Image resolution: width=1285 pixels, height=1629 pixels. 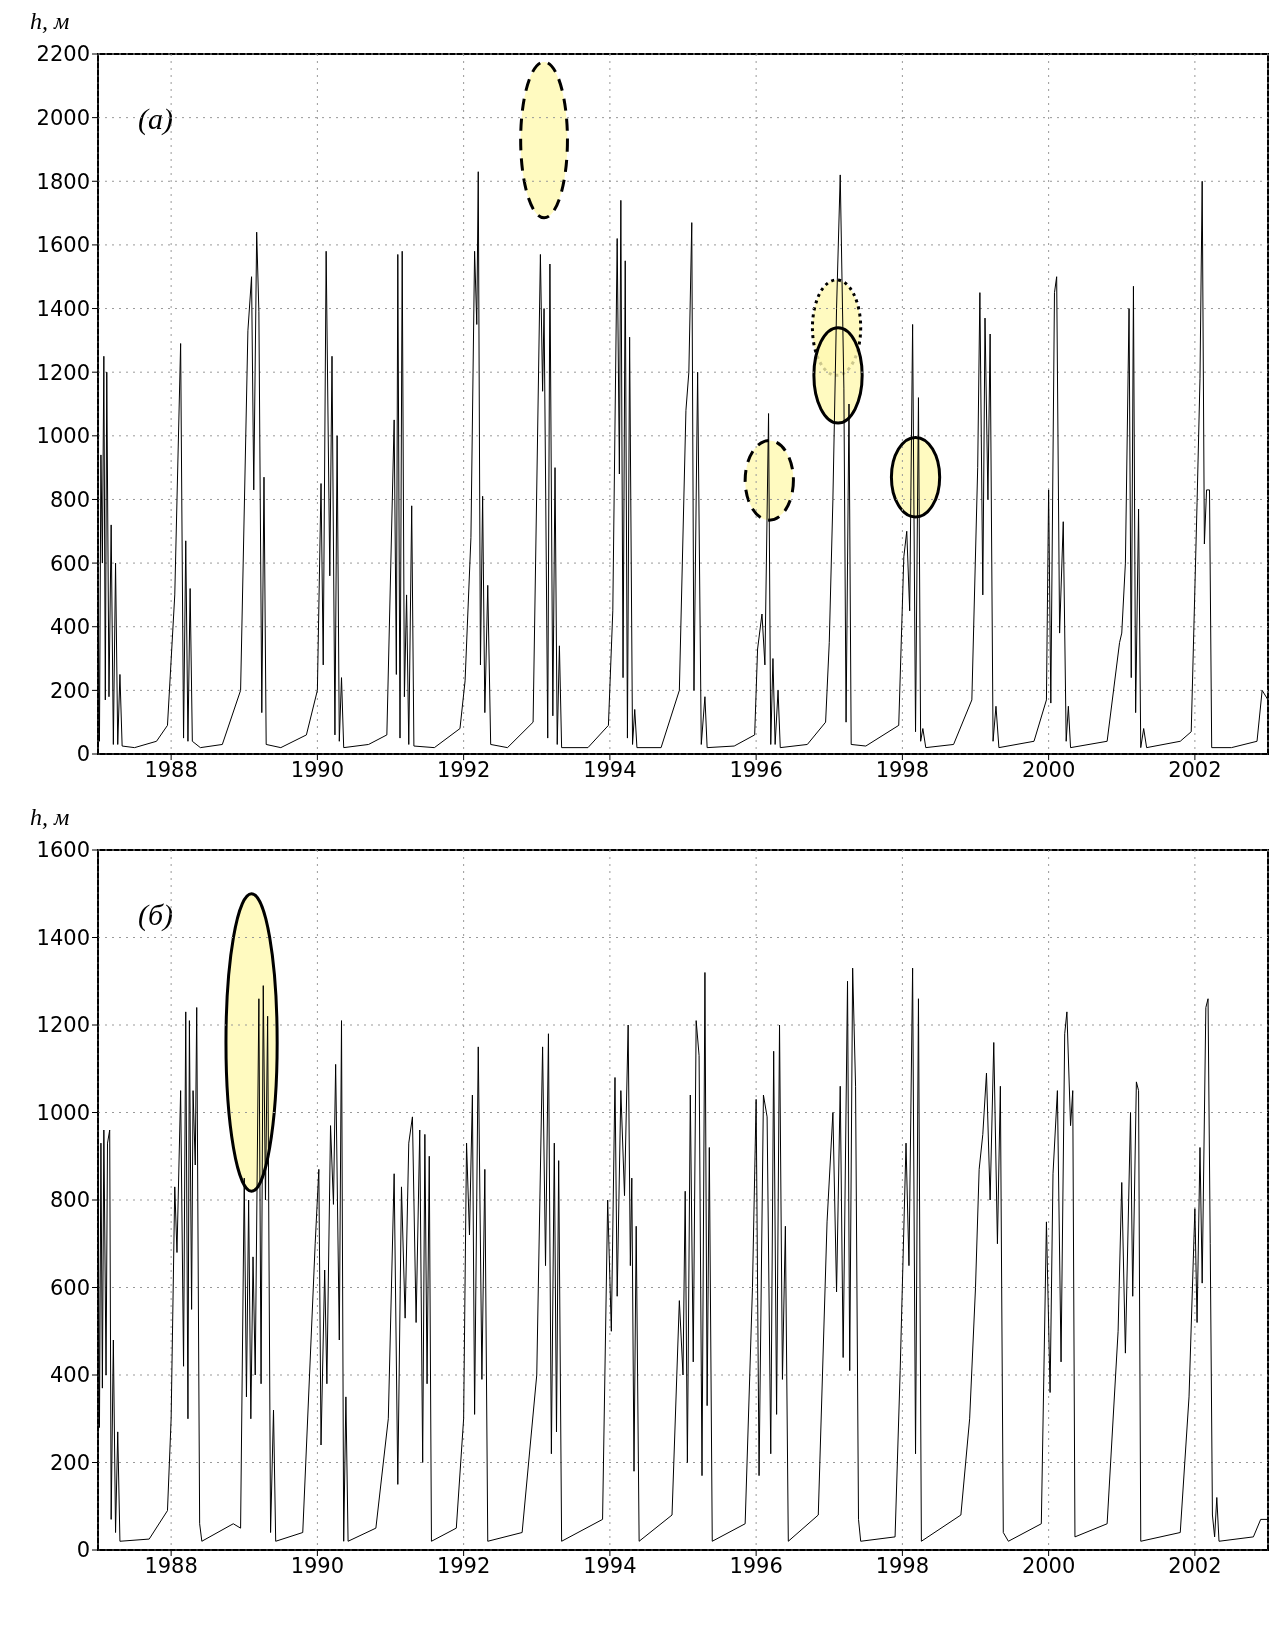 I want to click on y-tick-label: 2200, so click(x=63, y=54).